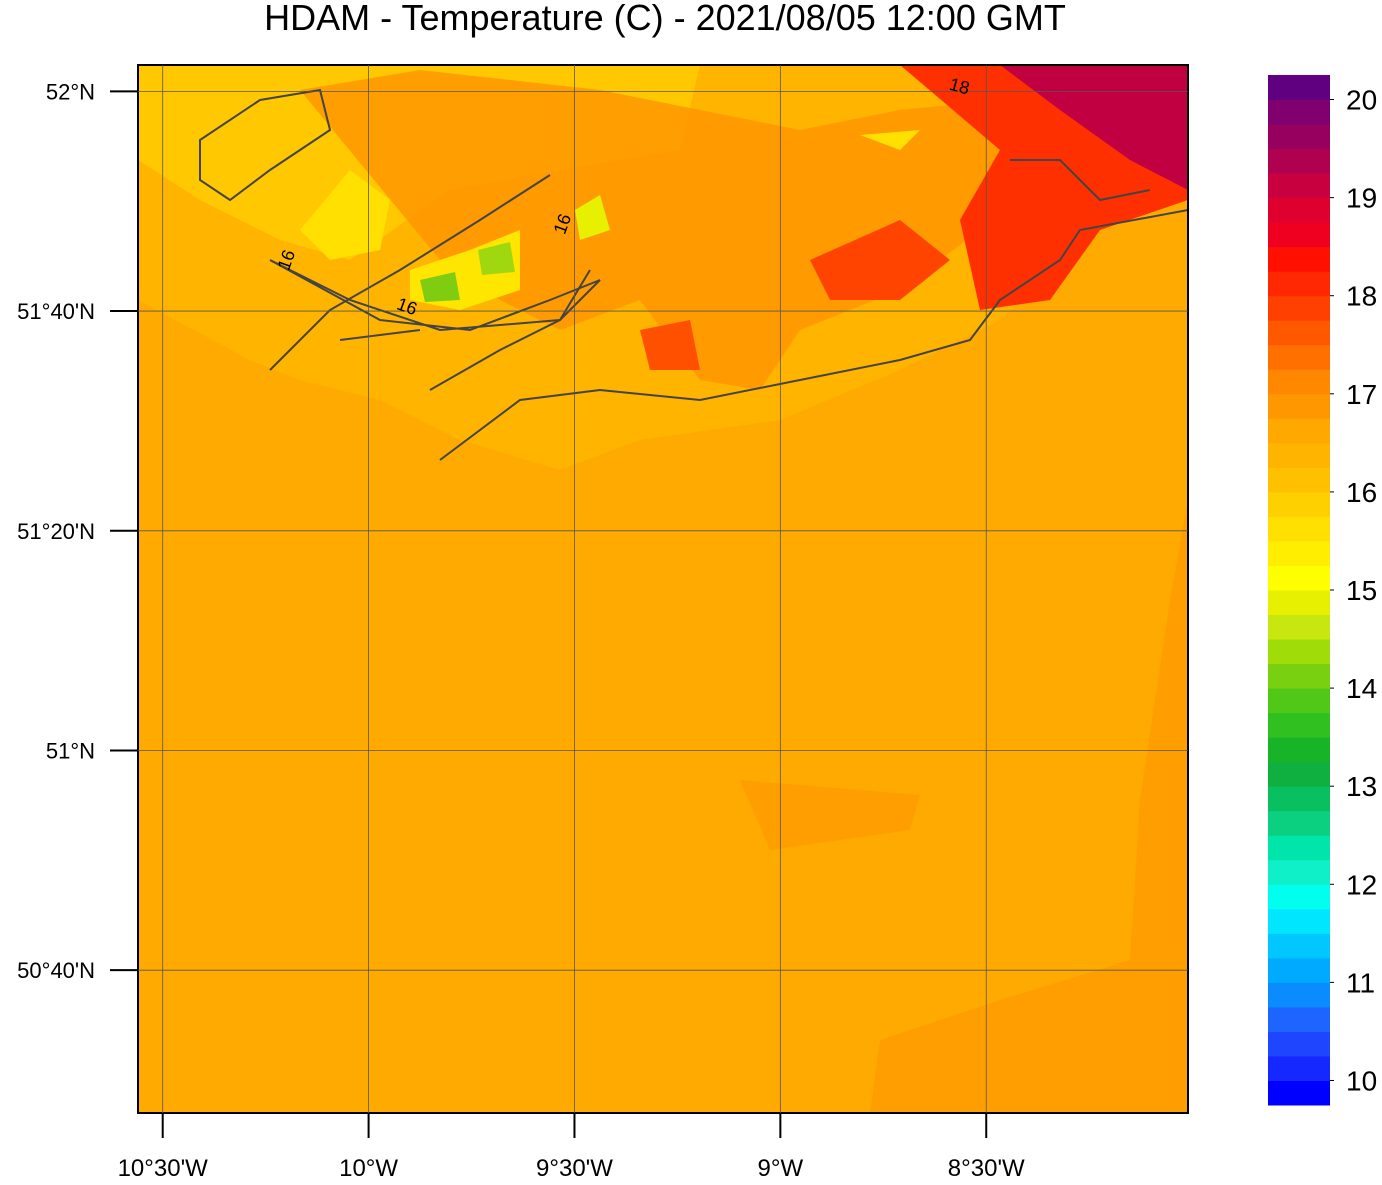 The image size is (1382, 1185). Describe the element at coordinates (1361, 198) in the screenshot. I see `colorbar-label: 19` at that location.